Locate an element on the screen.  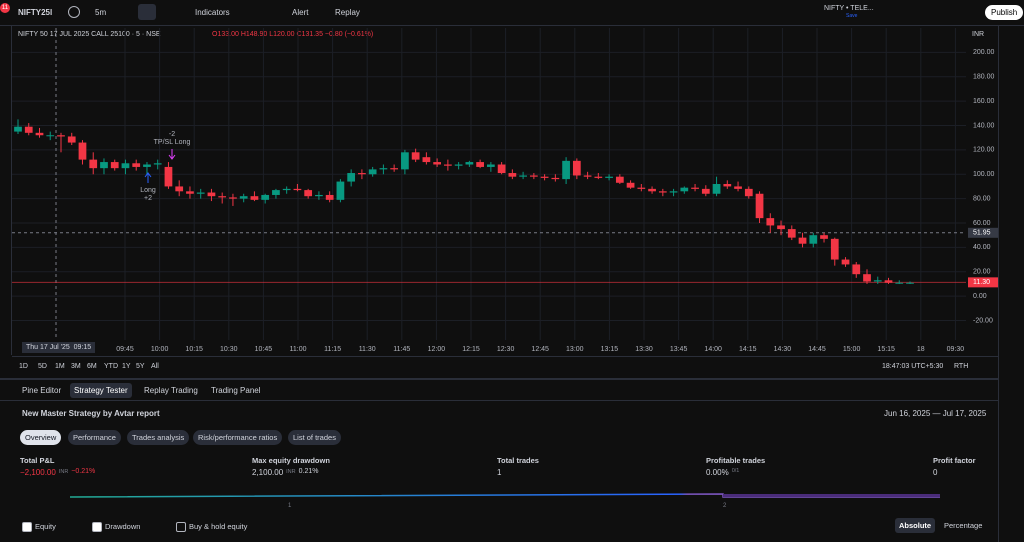
x-tick-label: 18 is located at coordinates (921, 349).